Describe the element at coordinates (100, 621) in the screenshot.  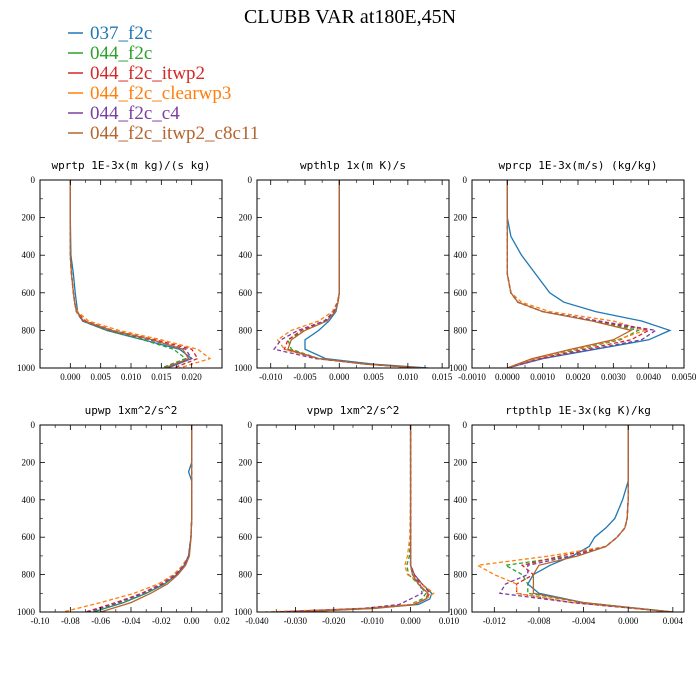
I see `x-tick-label: -0.06` at that location.